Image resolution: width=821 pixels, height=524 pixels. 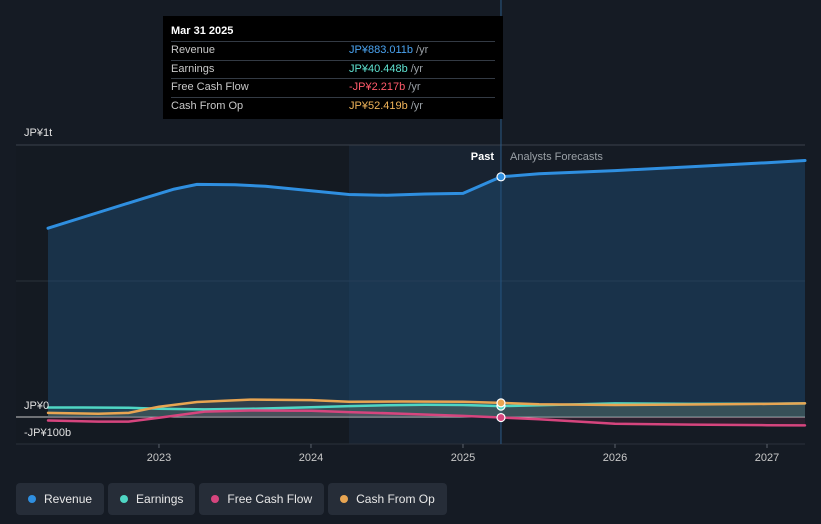 I want to click on marker-cash-from-op, so click(x=501, y=403).